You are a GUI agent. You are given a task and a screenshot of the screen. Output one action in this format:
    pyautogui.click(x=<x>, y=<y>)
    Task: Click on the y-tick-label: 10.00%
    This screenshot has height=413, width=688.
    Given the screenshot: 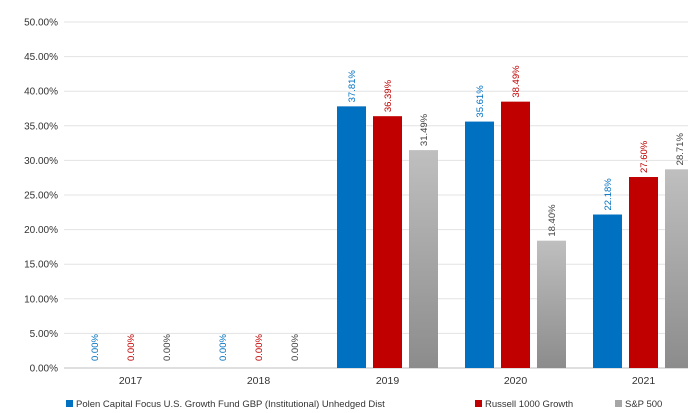 What is the action you would take?
    pyautogui.click(x=41, y=299)
    